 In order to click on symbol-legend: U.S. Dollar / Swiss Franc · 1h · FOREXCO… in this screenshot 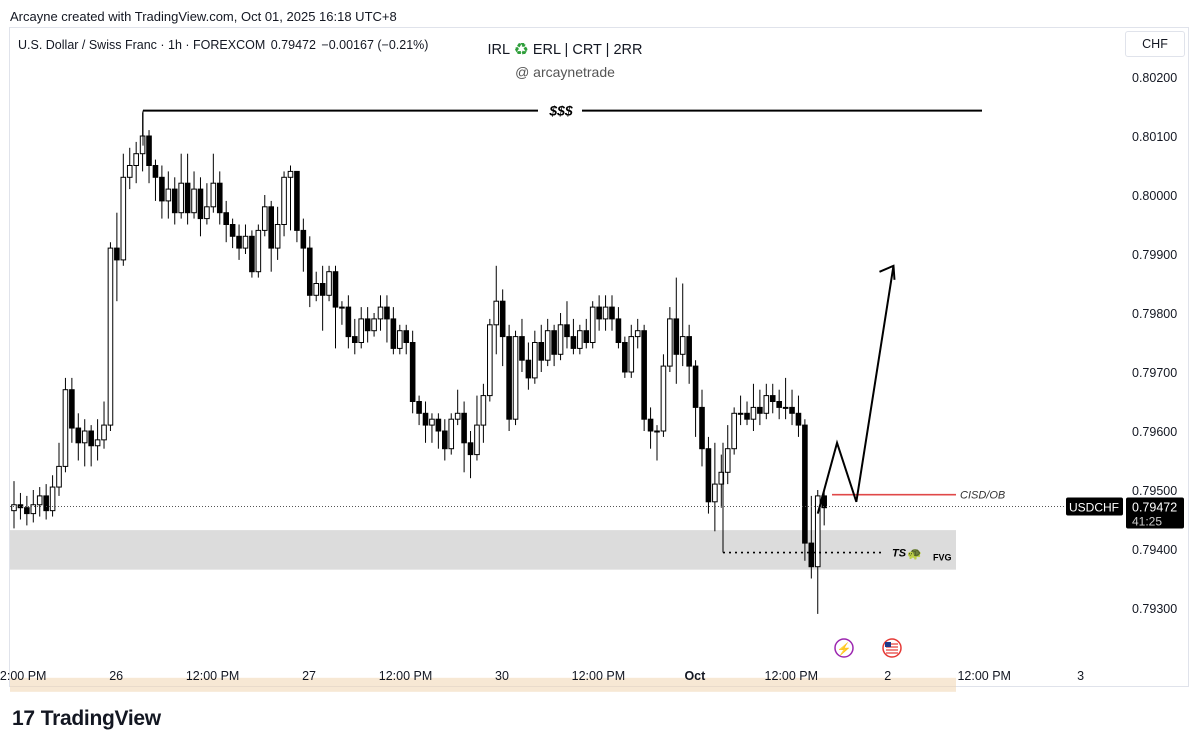, I will do `click(224, 45)`.